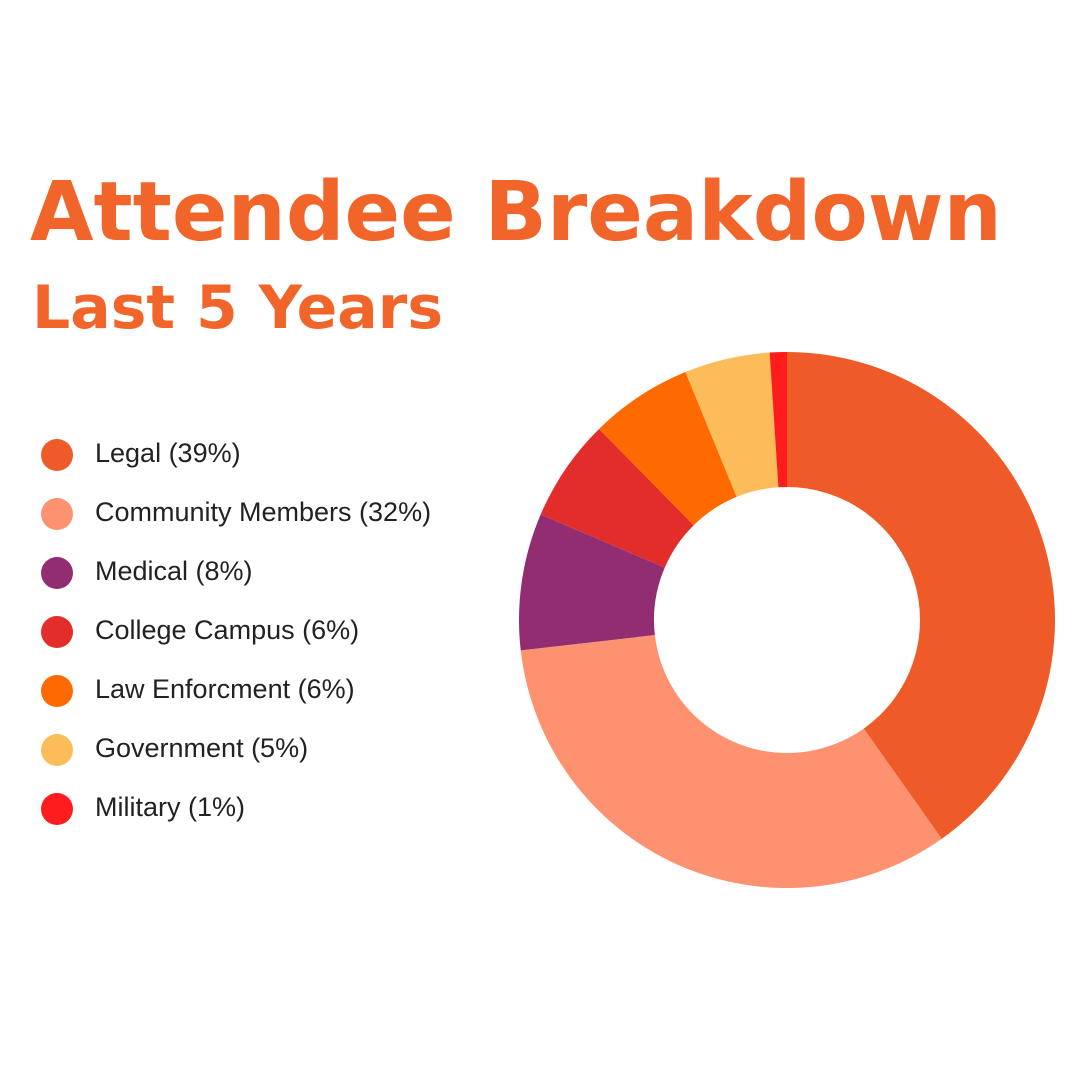  What do you see at coordinates (516, 212) in the screenshot?
I see `chart-title: Attendee Breakdown` at bounding box center [516, 212].